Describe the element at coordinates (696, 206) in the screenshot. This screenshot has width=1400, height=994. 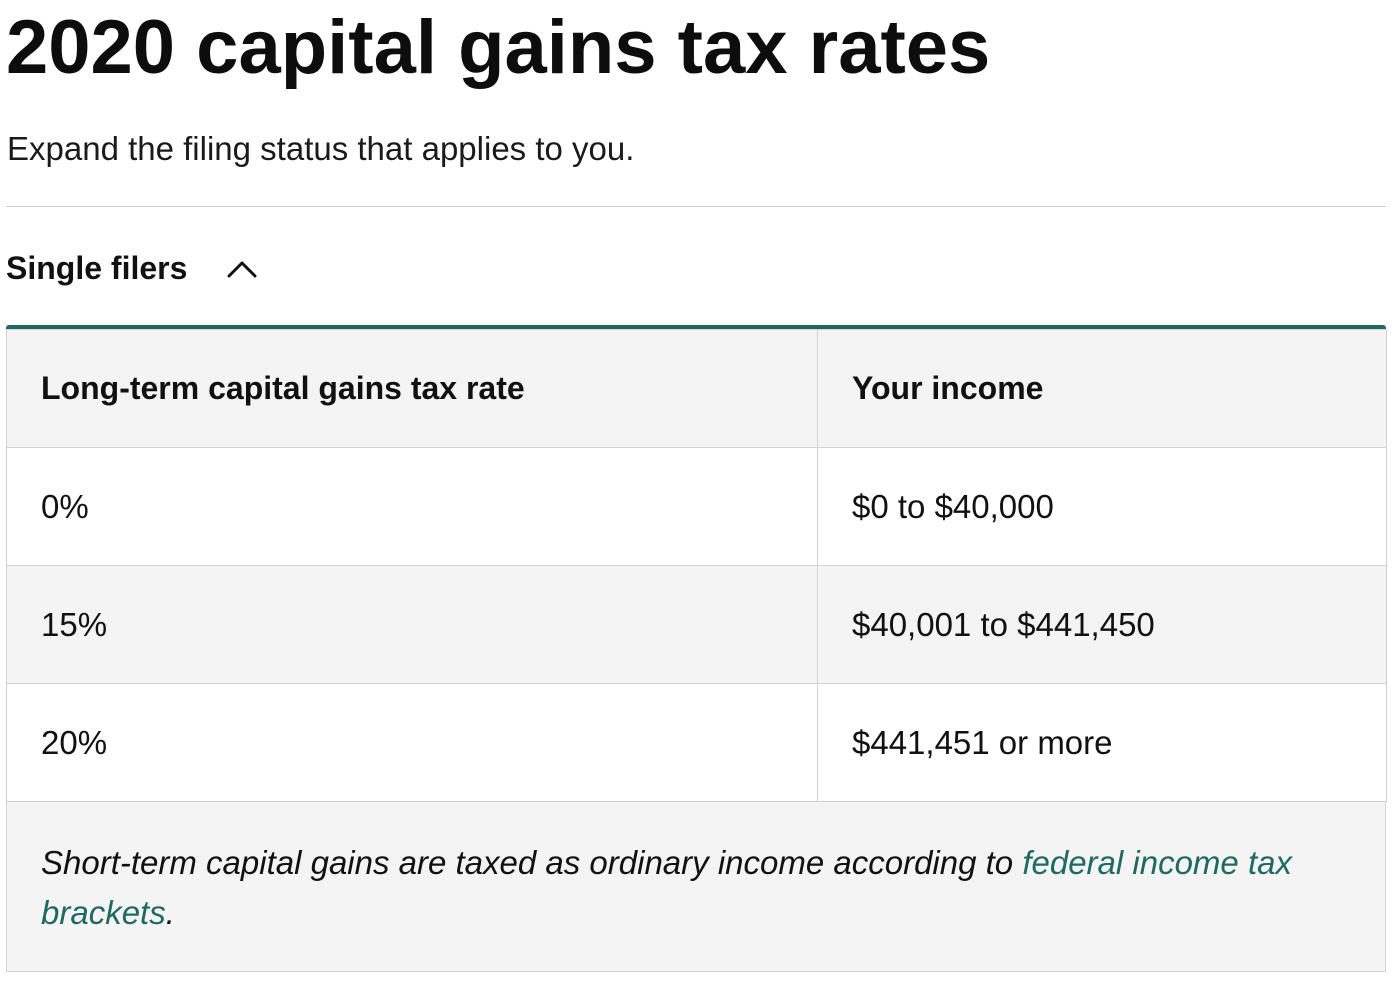
I see `section-divider` at that location.